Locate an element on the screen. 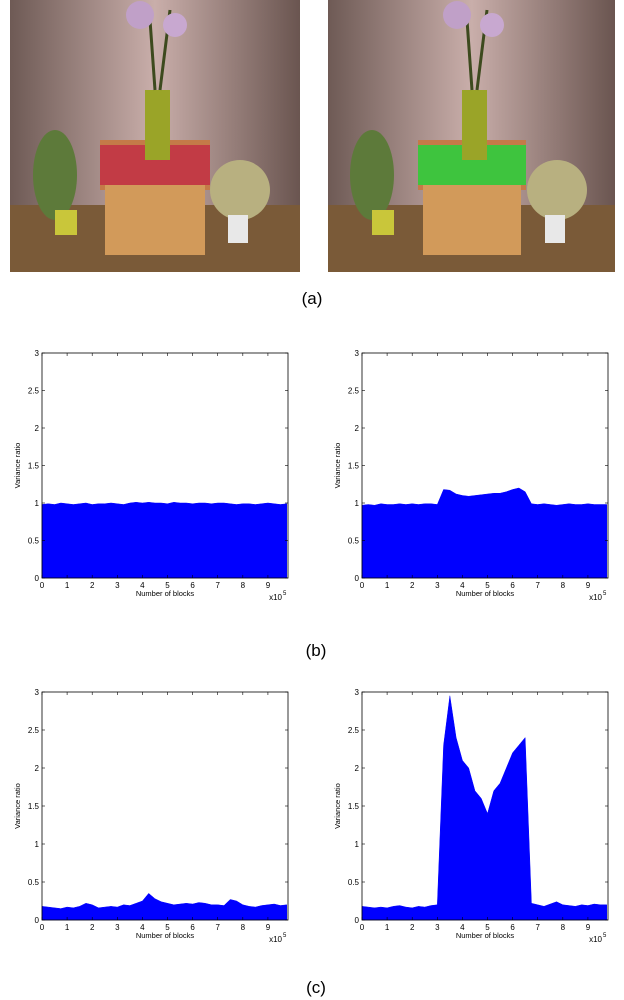 The image size is (624, 1000). plot-area is located at coordinates (165, 806).